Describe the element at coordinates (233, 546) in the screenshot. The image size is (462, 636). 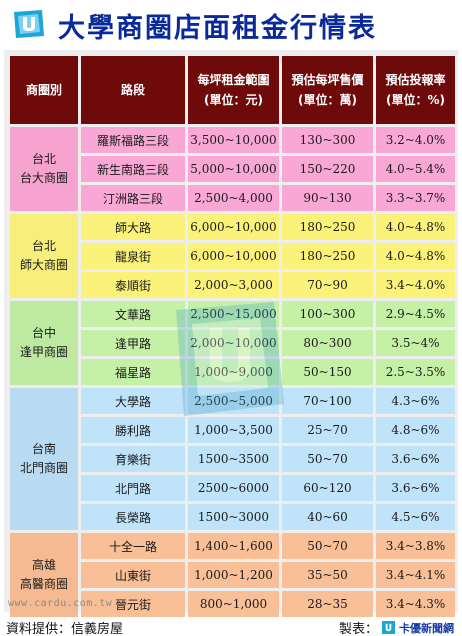
I see `rent-cell: 1,400~1,600` at that location.